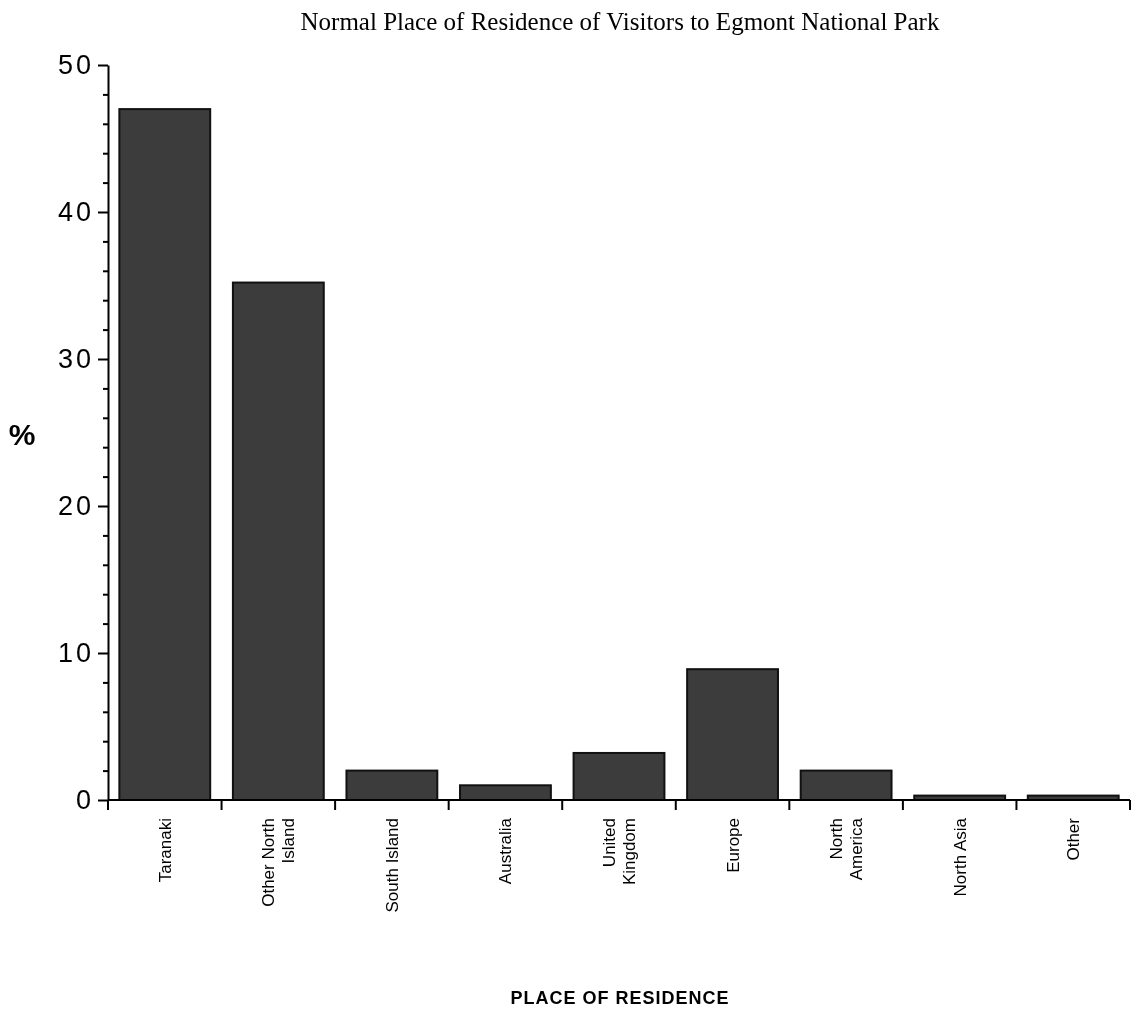  What do you see at coordinates (279, 862) in the screenshot?
I see `x-tick-label: Other North Island` at bounding box center [279, 862].